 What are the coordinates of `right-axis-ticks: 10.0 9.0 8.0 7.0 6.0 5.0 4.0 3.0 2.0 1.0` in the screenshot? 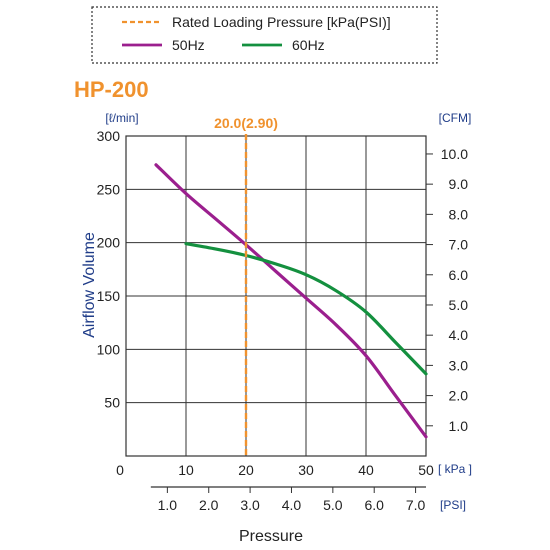 It's located at (447, 290).